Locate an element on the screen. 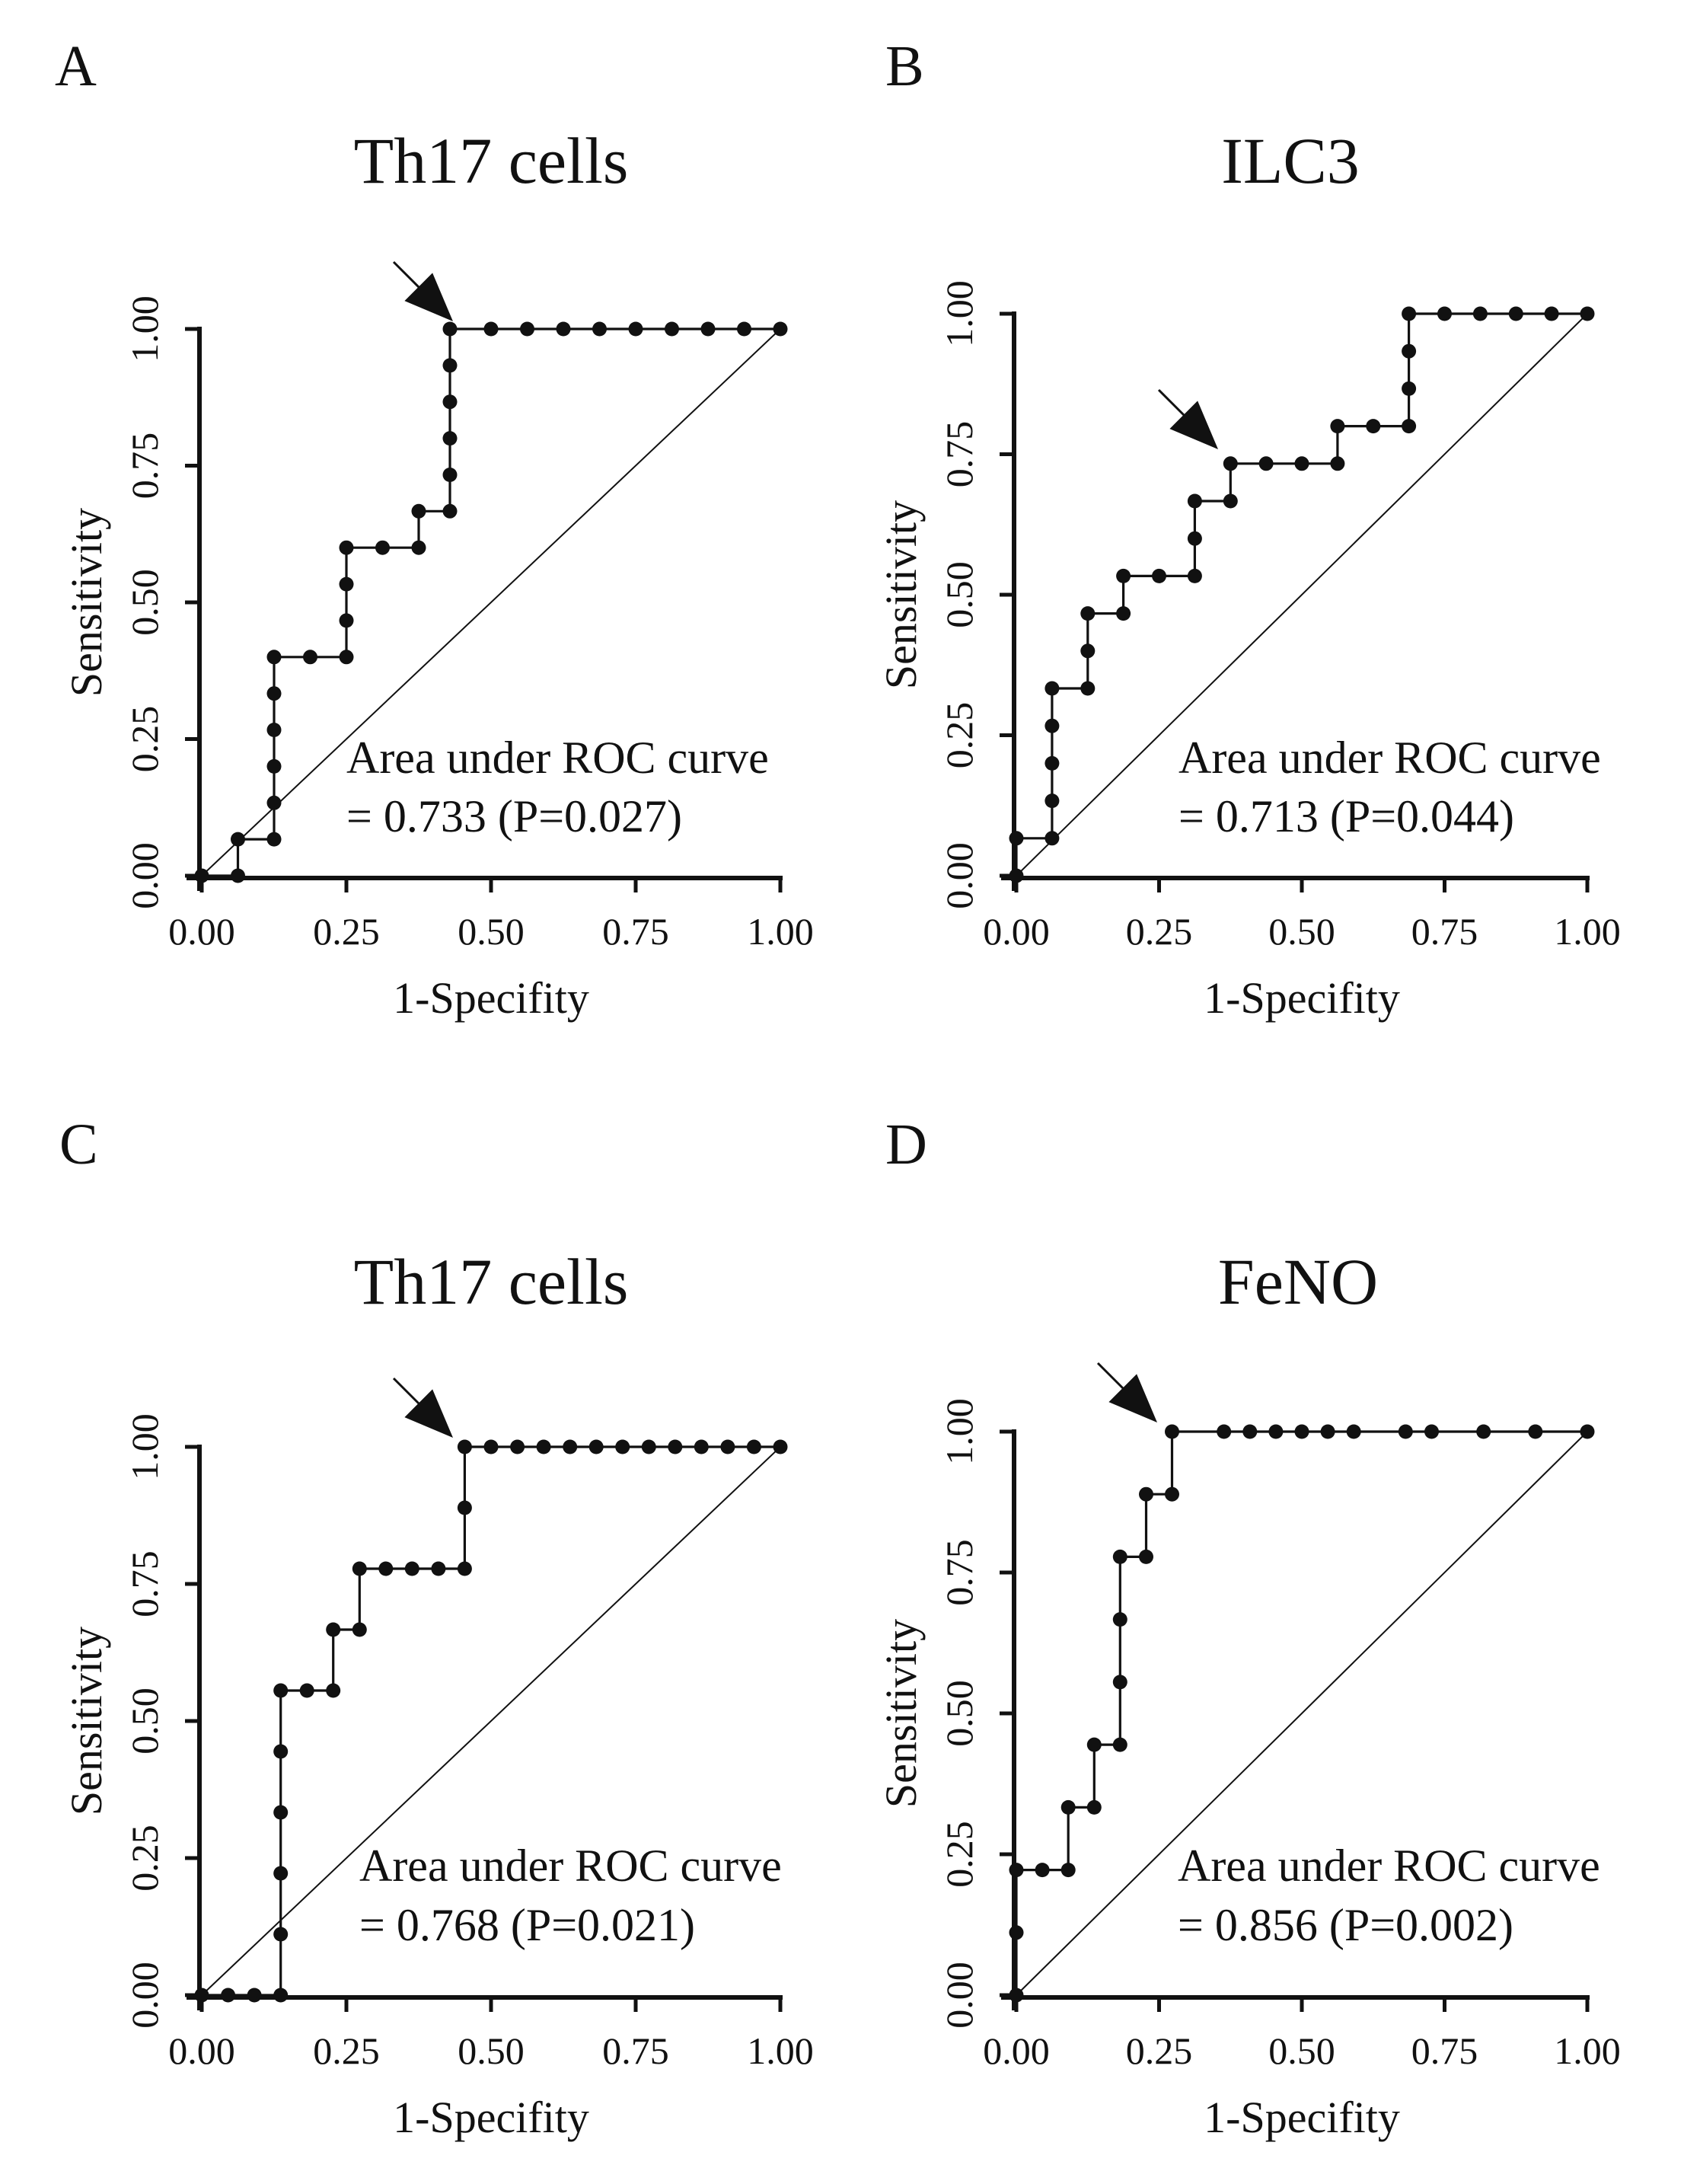 The image size is (1684, 2184). chart-title: FeNO is located at coordinates (1298, 1281).